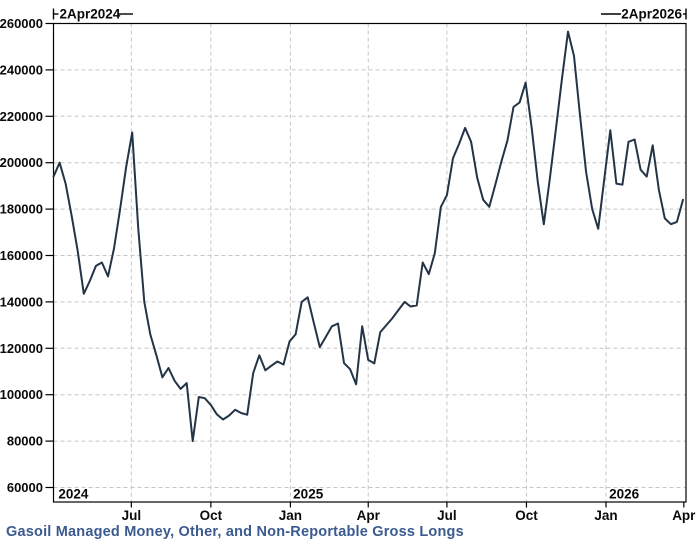 The width and height of the screenshot is (700, 550). Describe the element at coordinates (21, 255) in the screenshot. I see `y-tick-label: 160000` at that location.